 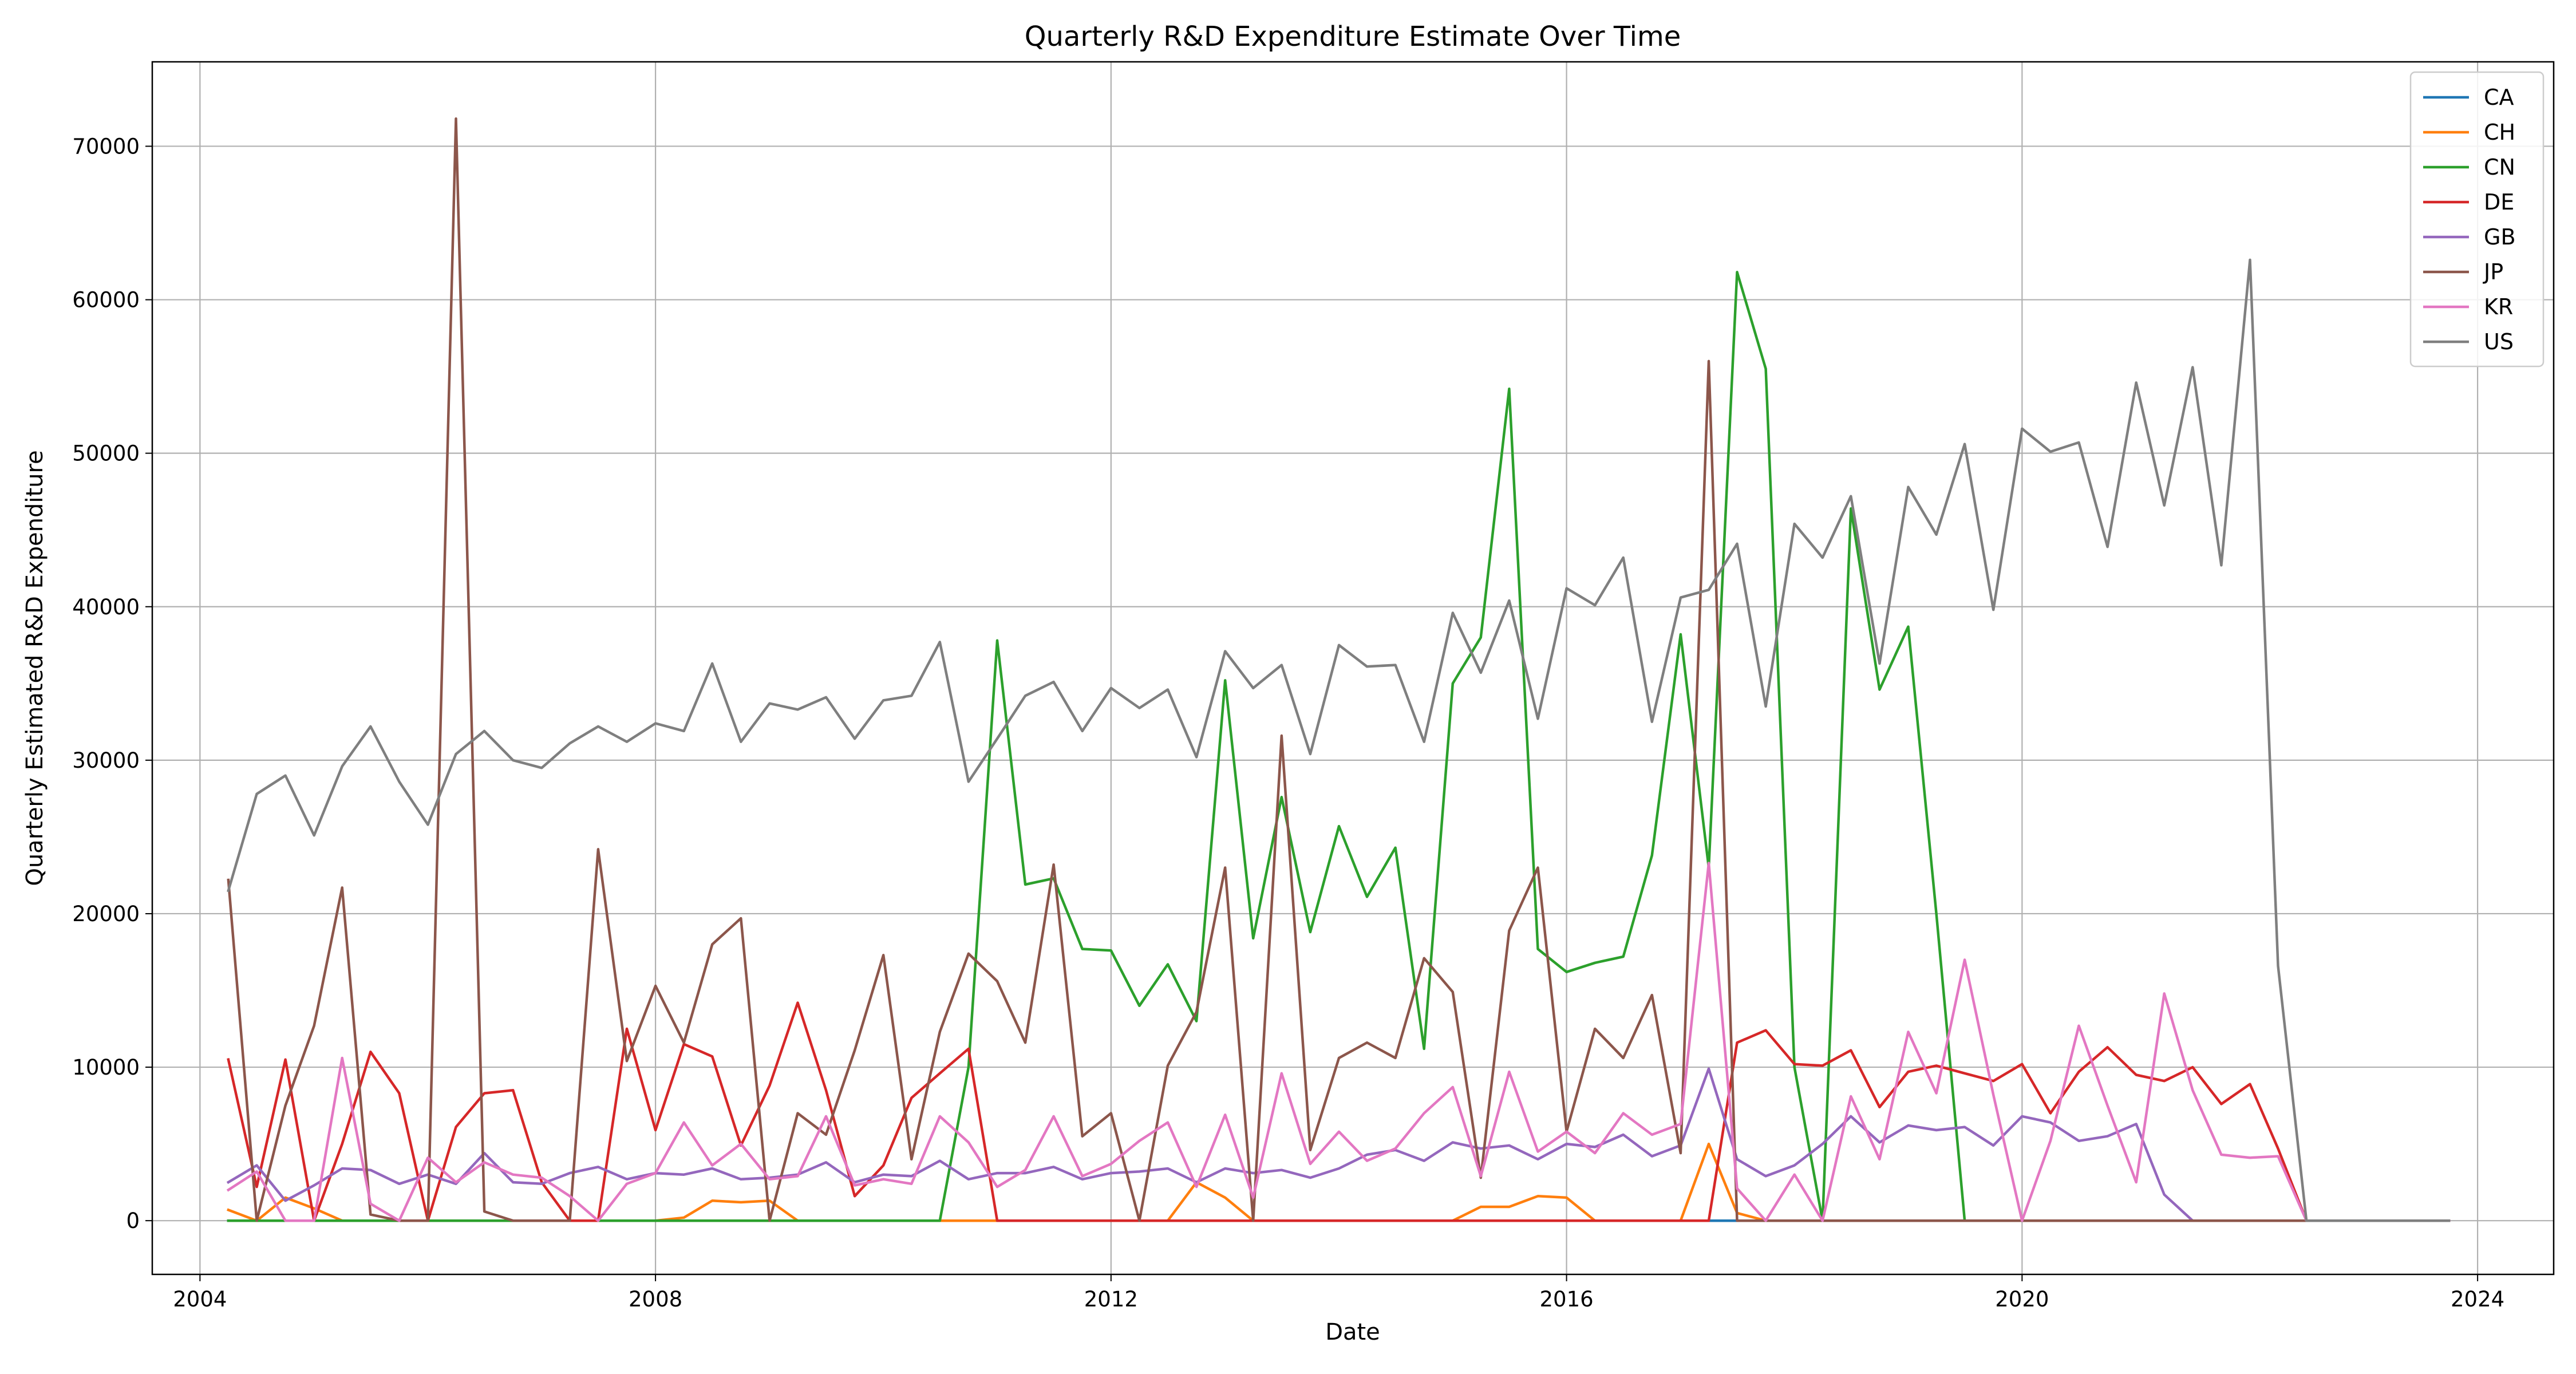 What do you see at coordinates (106, 760) in the screenshot?
I see `y-tick-label: 30000` at bounding box center [106, 760].